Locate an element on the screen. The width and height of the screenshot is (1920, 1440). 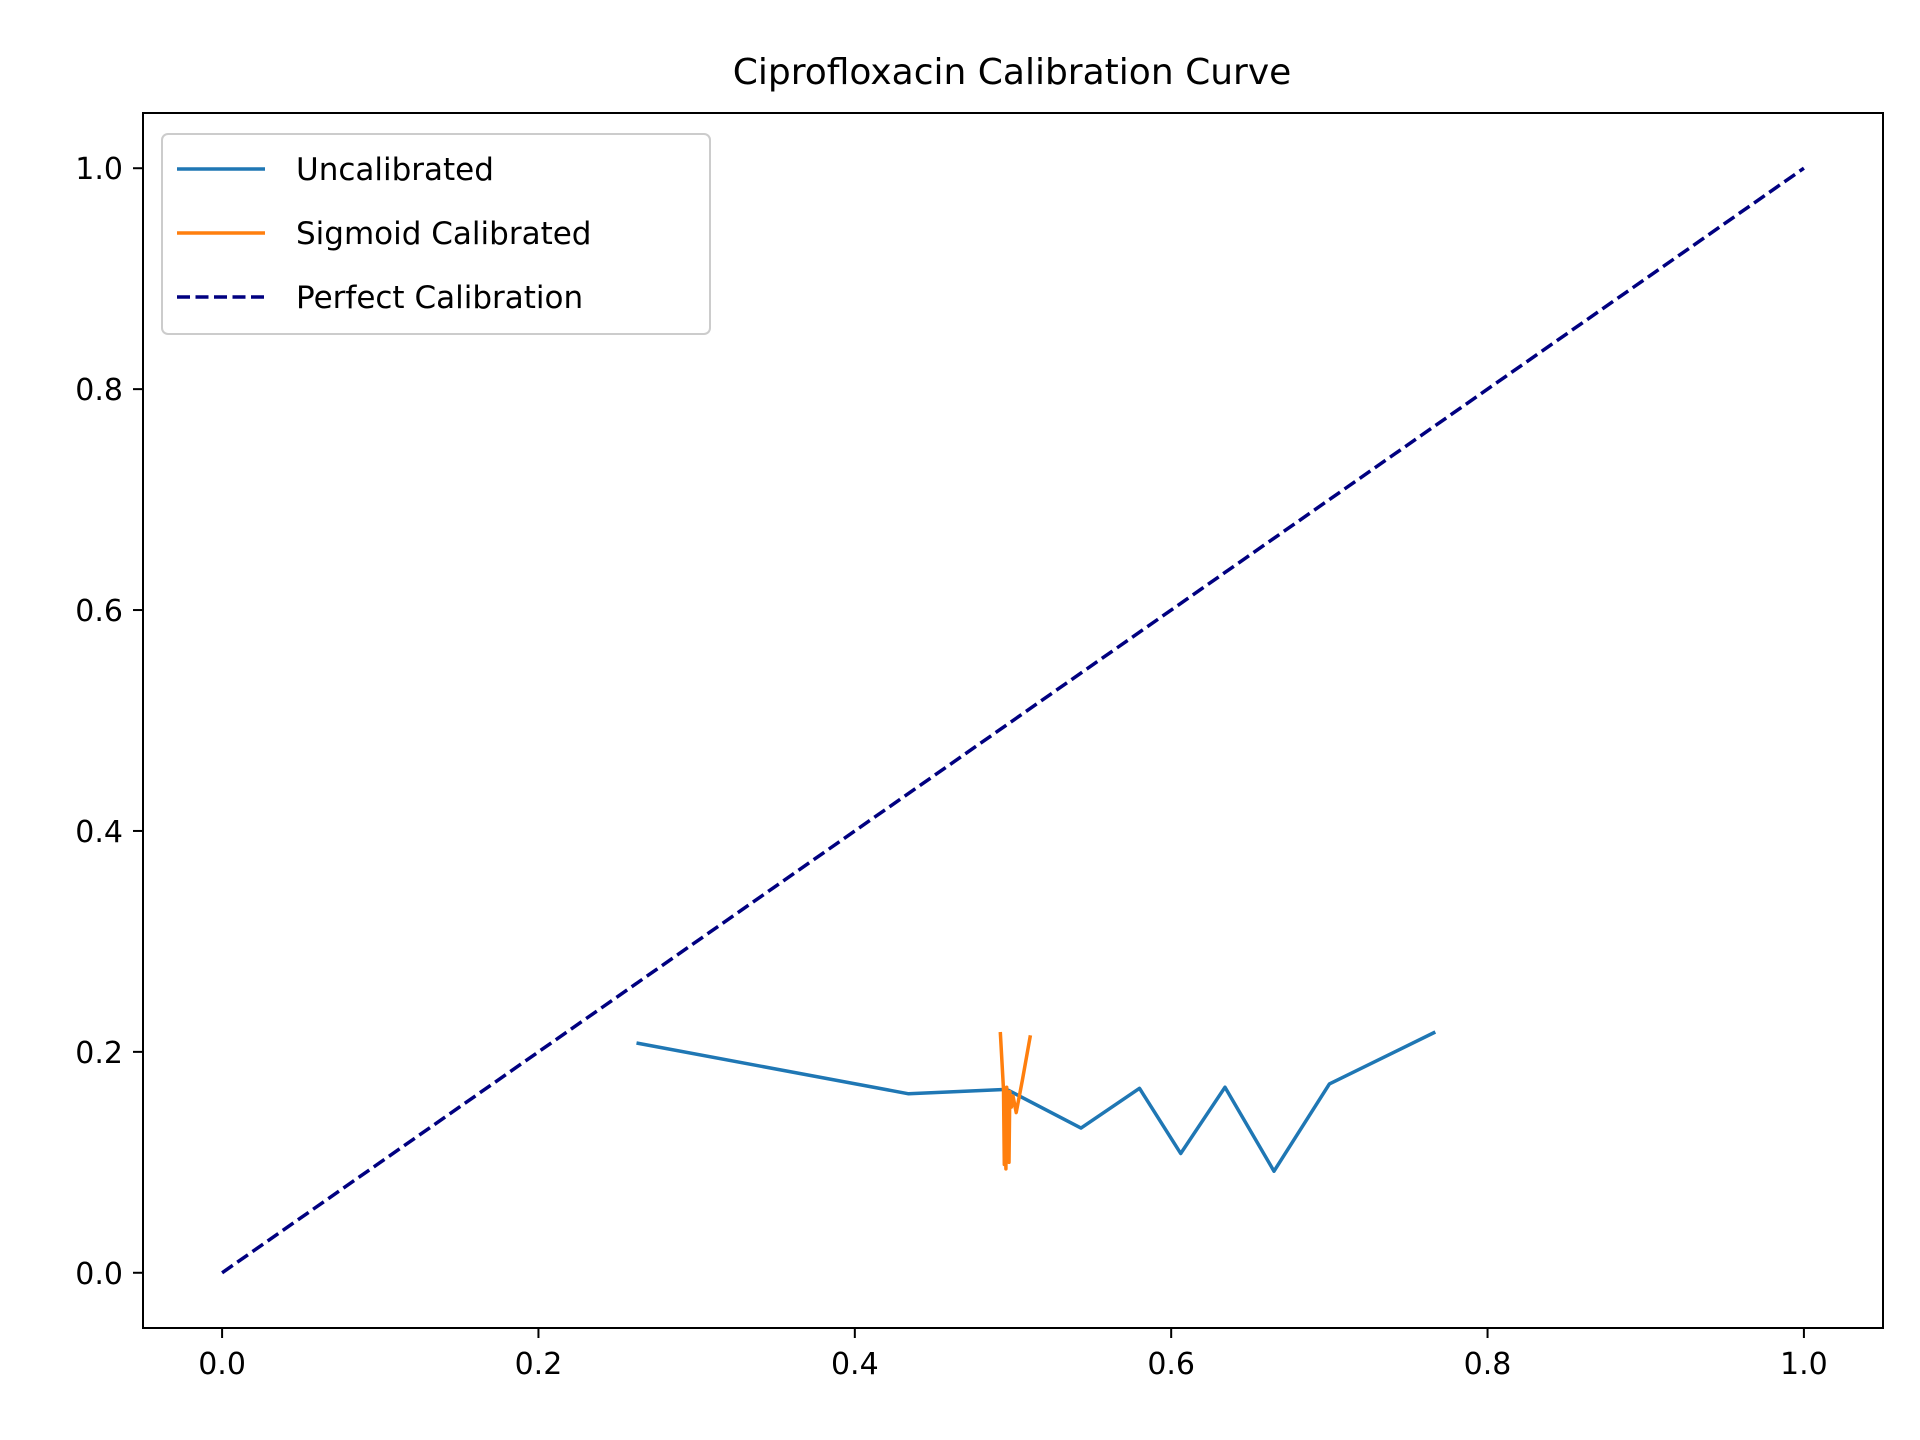
chart-title: Ciprofloxacin Calibration Curve is located at coordinates (1012, 72).